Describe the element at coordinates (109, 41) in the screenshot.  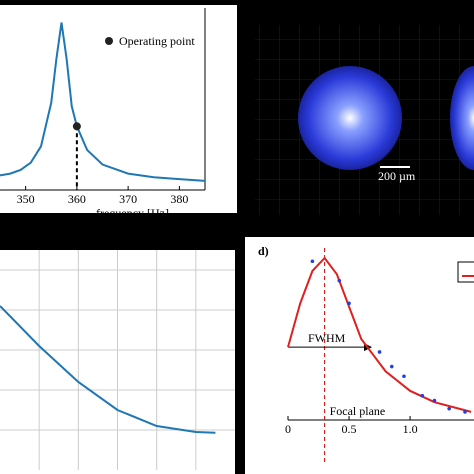
I see `legend-marker` at that location.